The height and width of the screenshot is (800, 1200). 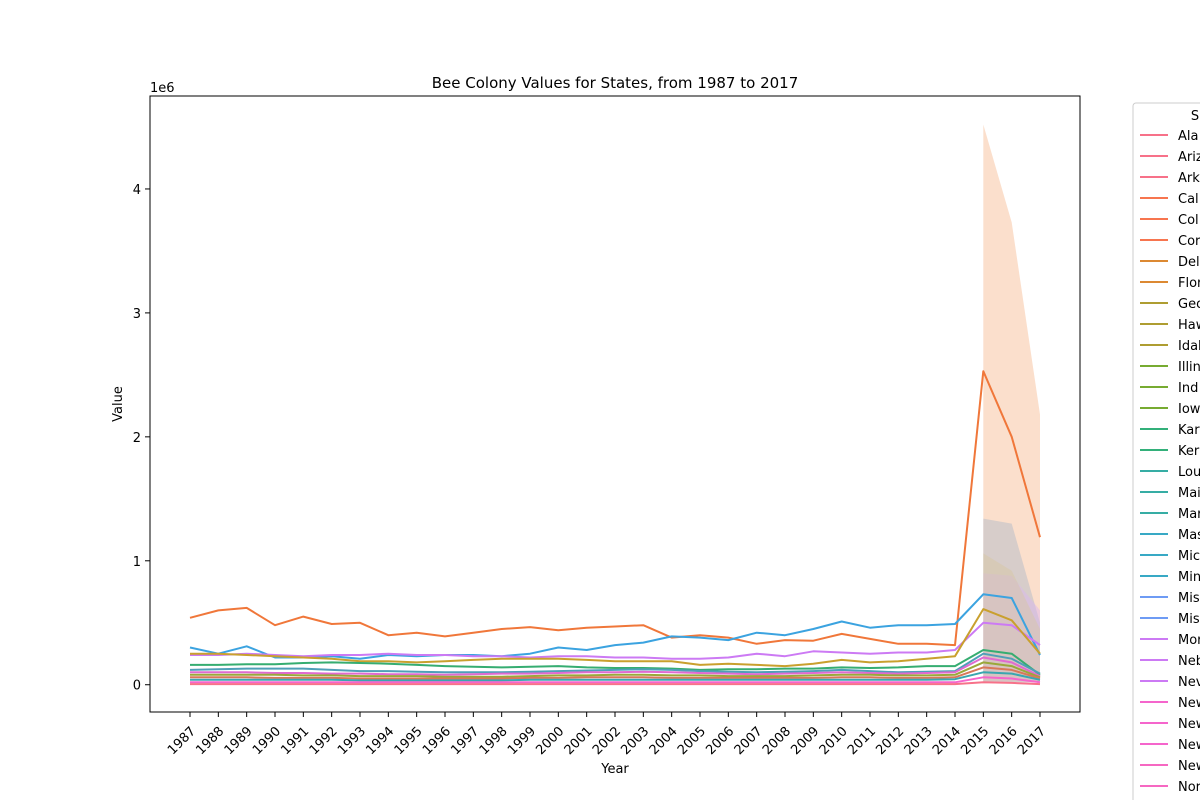 I want to click on legend-entry-11: Illin, so click(x=1189, y=367).